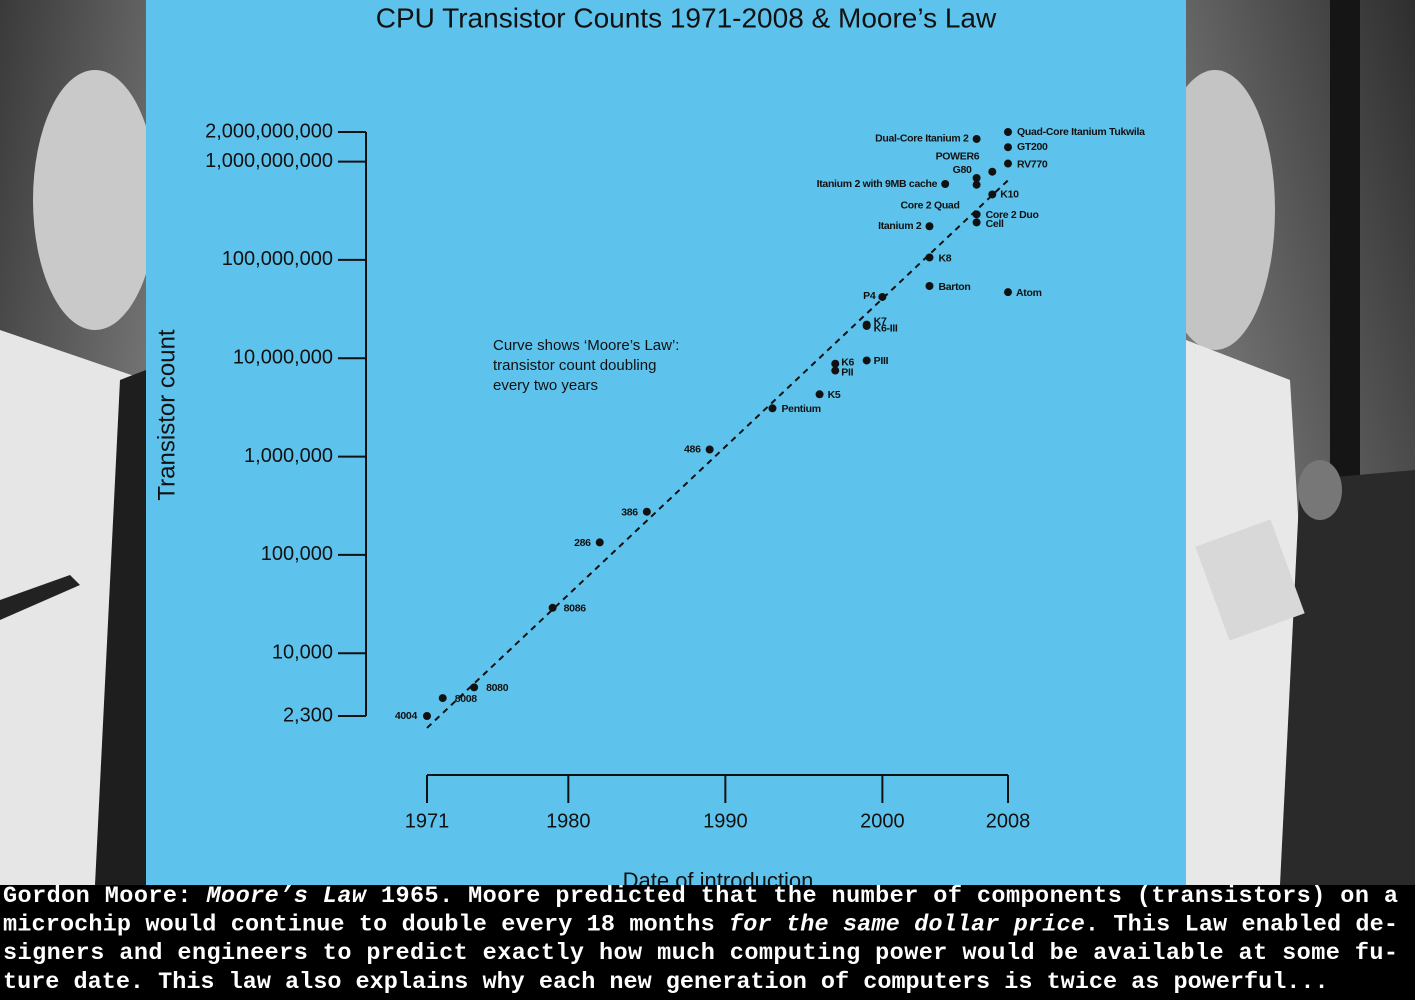 The height and width of the screenshot is (1000, 1415). What do you see at coordinates (877, 184) in the screenshot?
I see `point-label: Itanium 2 with 9MB cache` at bounding box center [877, 184].